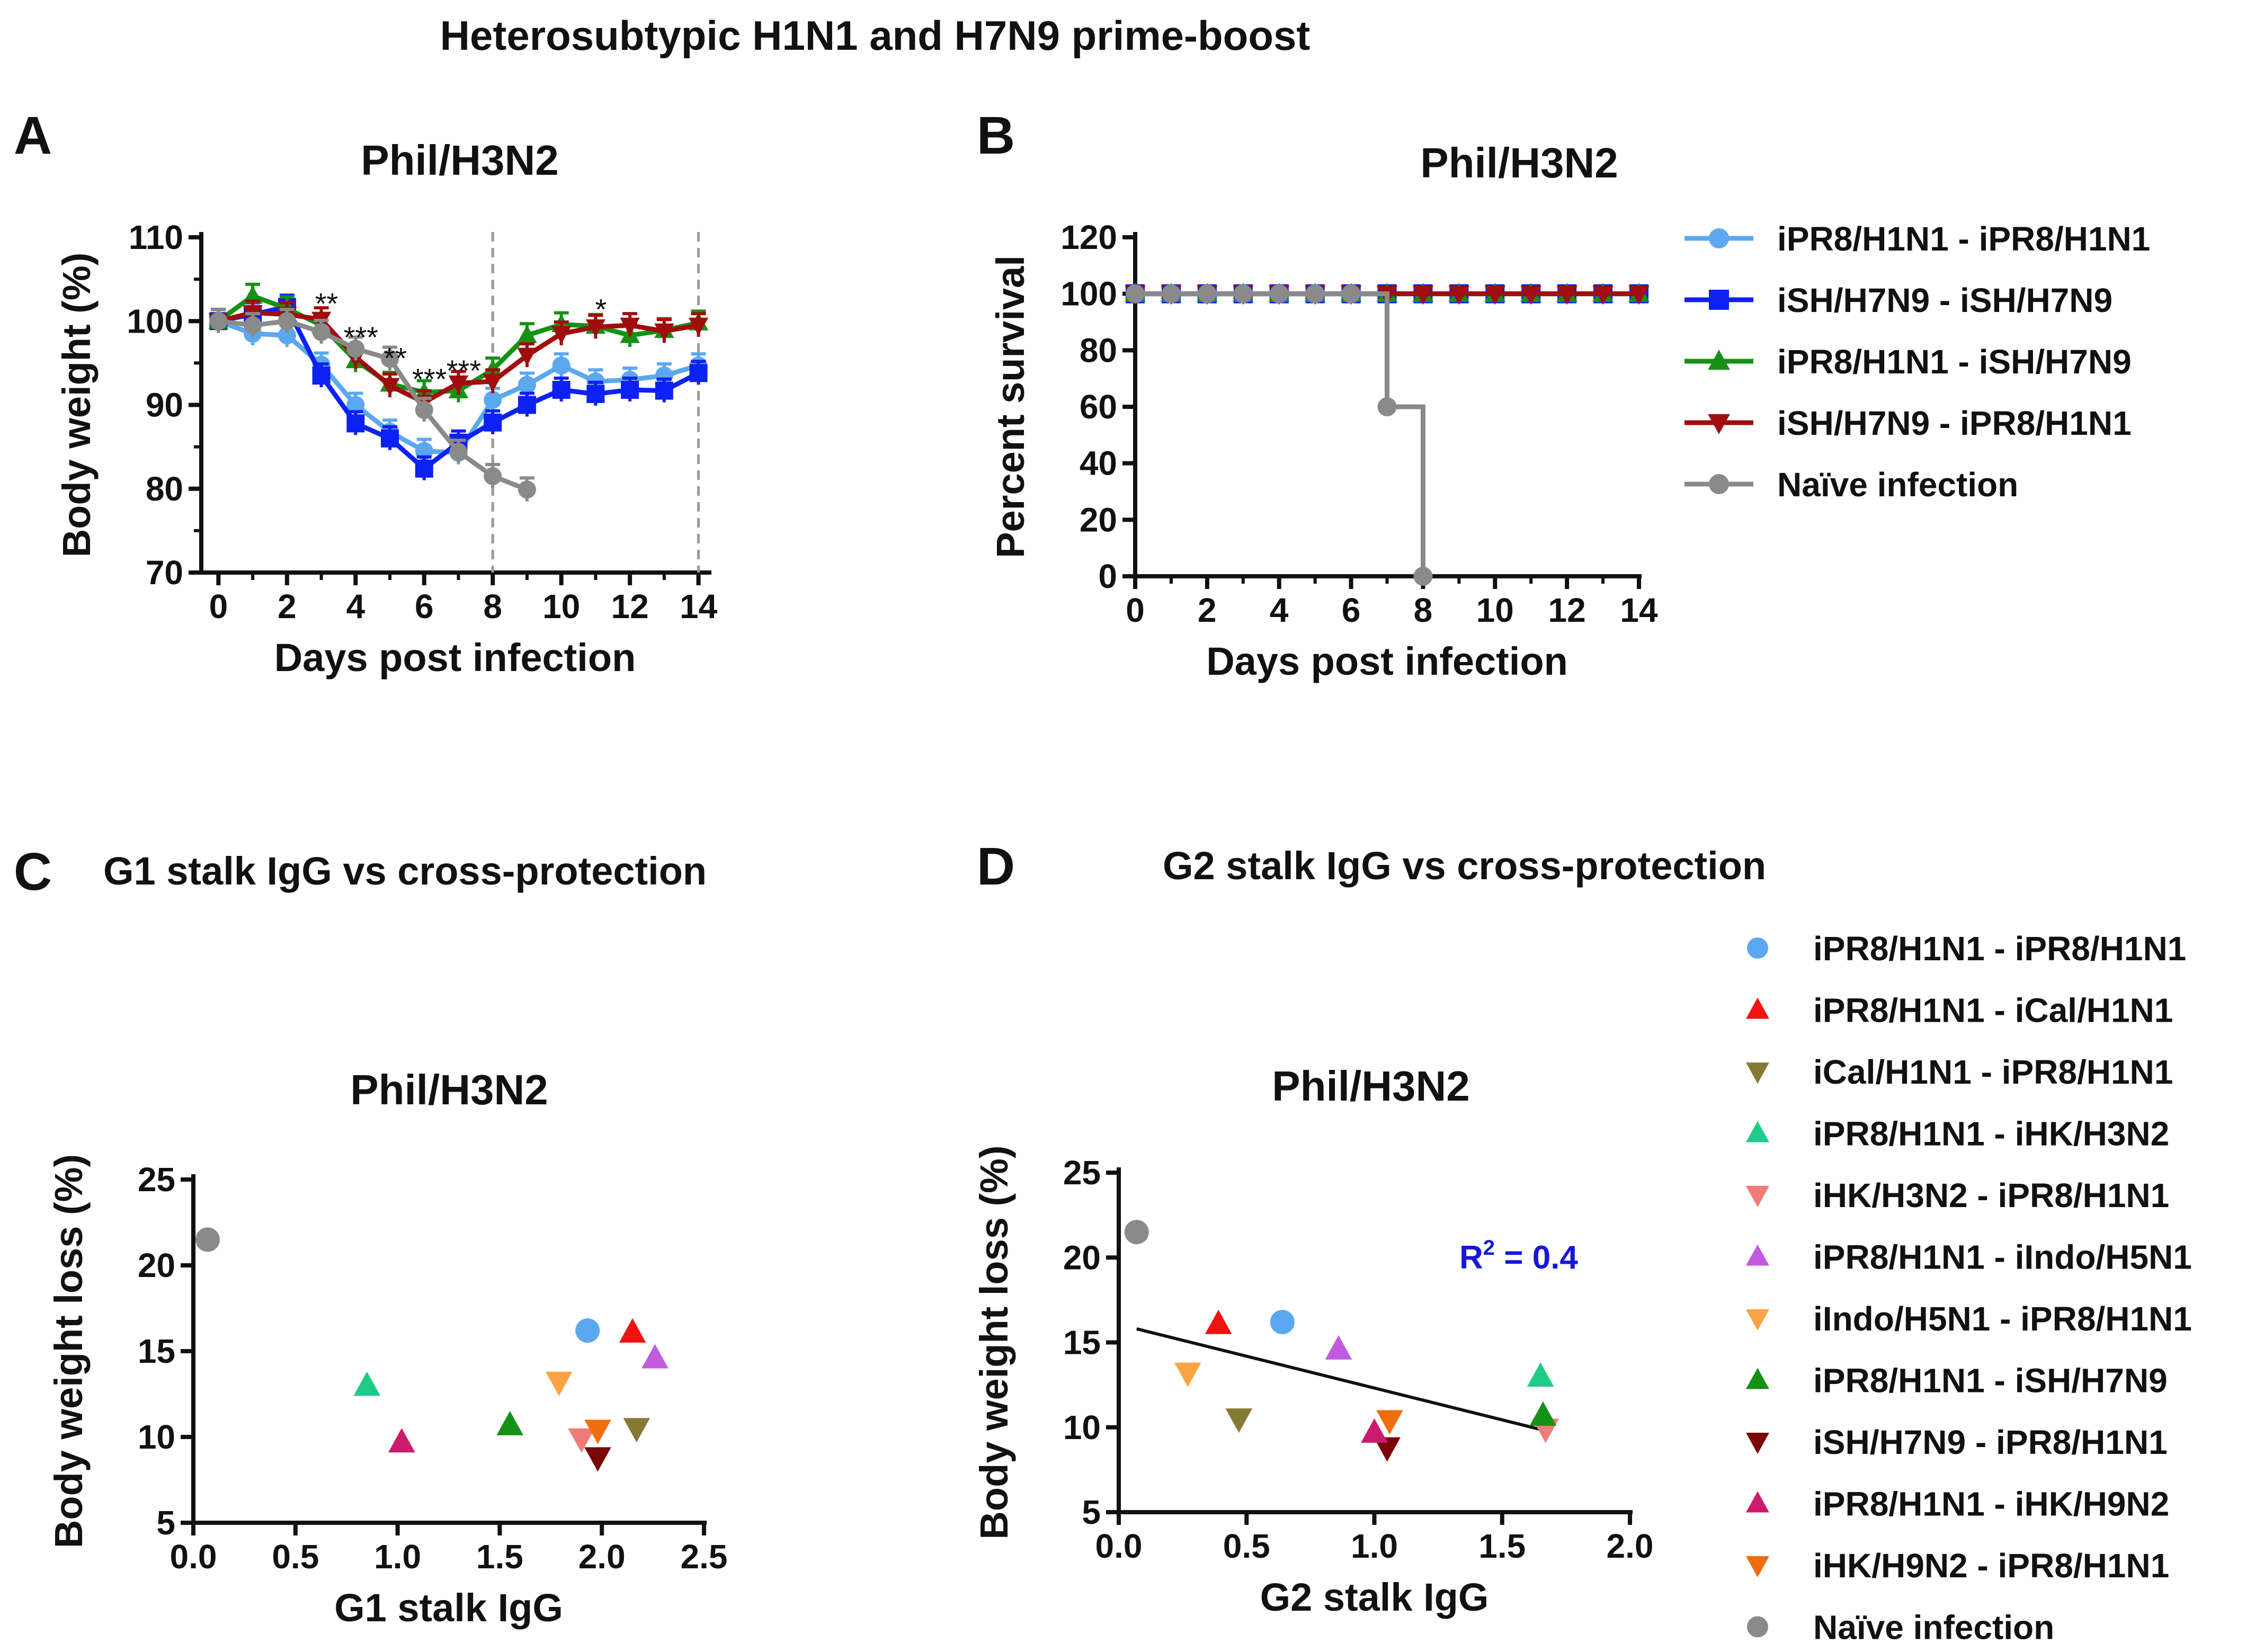  What do you see at coordinates (429, 379) in the screenshot?
I see `significance-mark: ***` at bounding box center [429, 379].